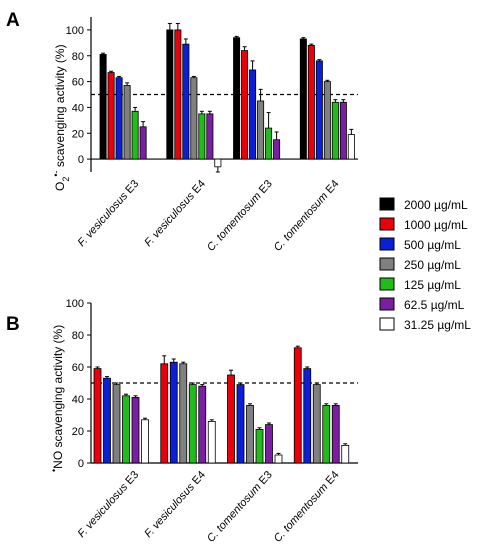 Image resolution: width=479 pixels, height=550 pixels. What do you see at coordinates (434, 305) in the screenshot?
I see `legend-label: 62.5 µg/mL` at bounding box center [434, 305].